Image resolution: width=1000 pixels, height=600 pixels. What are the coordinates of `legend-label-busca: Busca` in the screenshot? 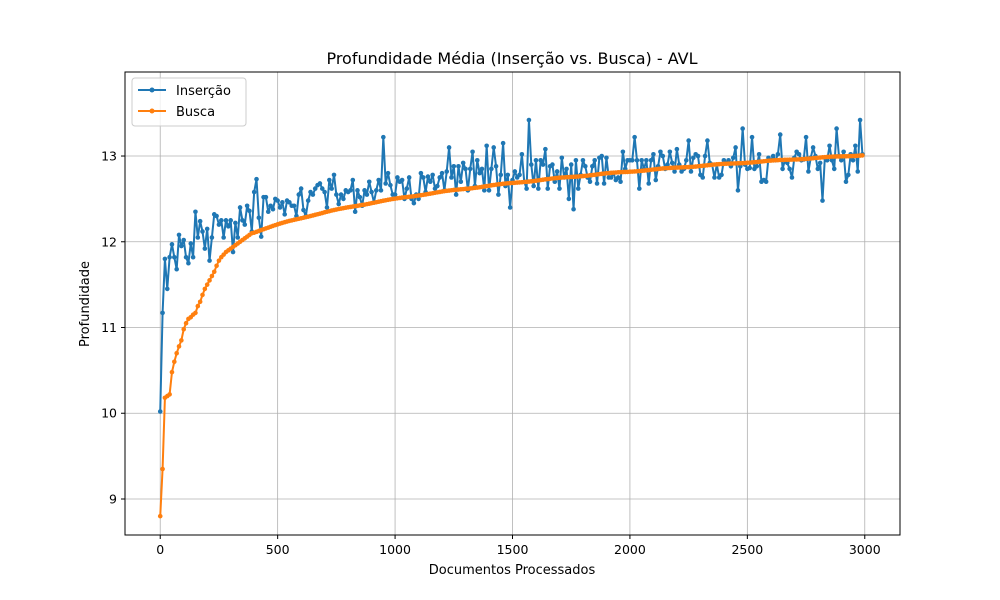 It's located at (195, 112).